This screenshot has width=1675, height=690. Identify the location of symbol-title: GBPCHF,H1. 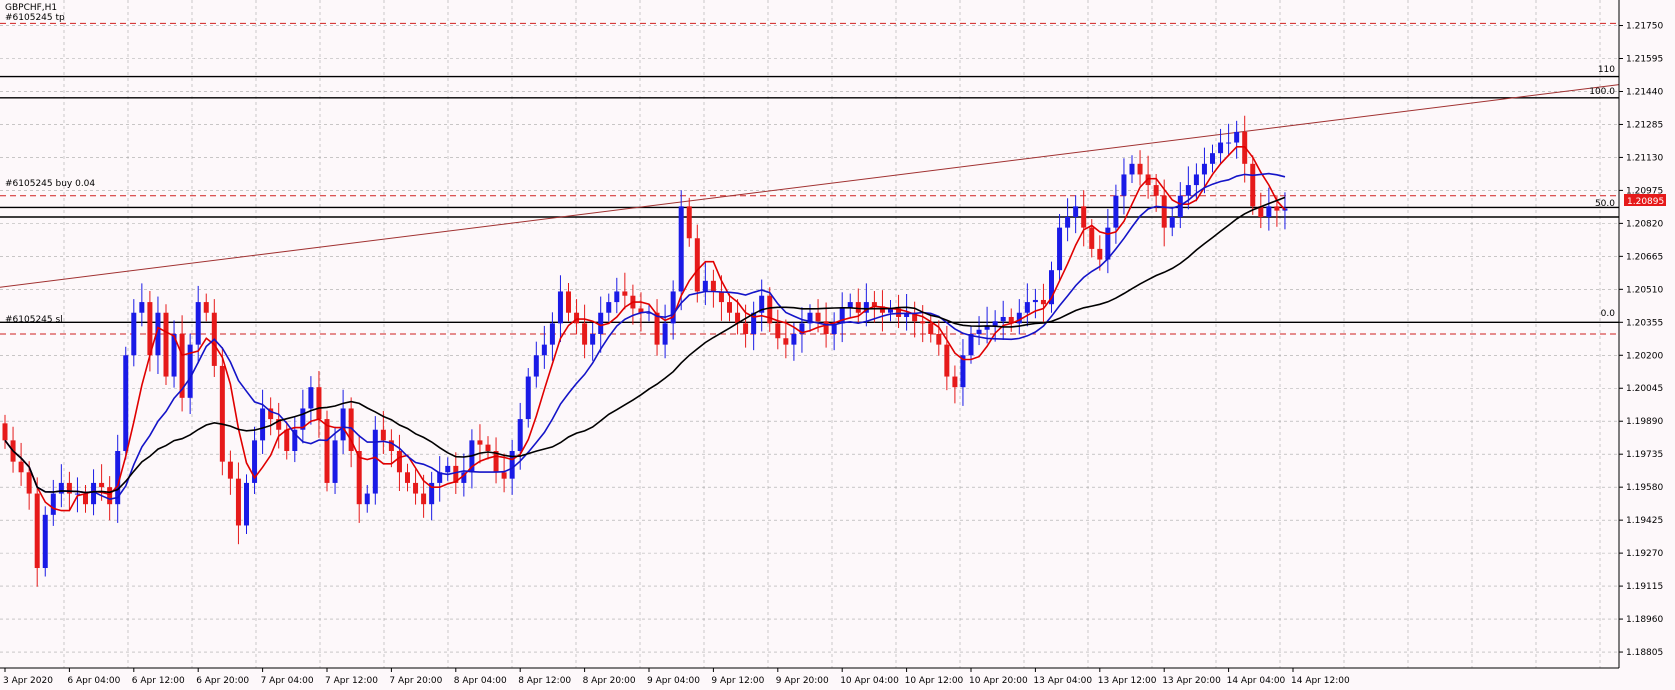
(31, 8).